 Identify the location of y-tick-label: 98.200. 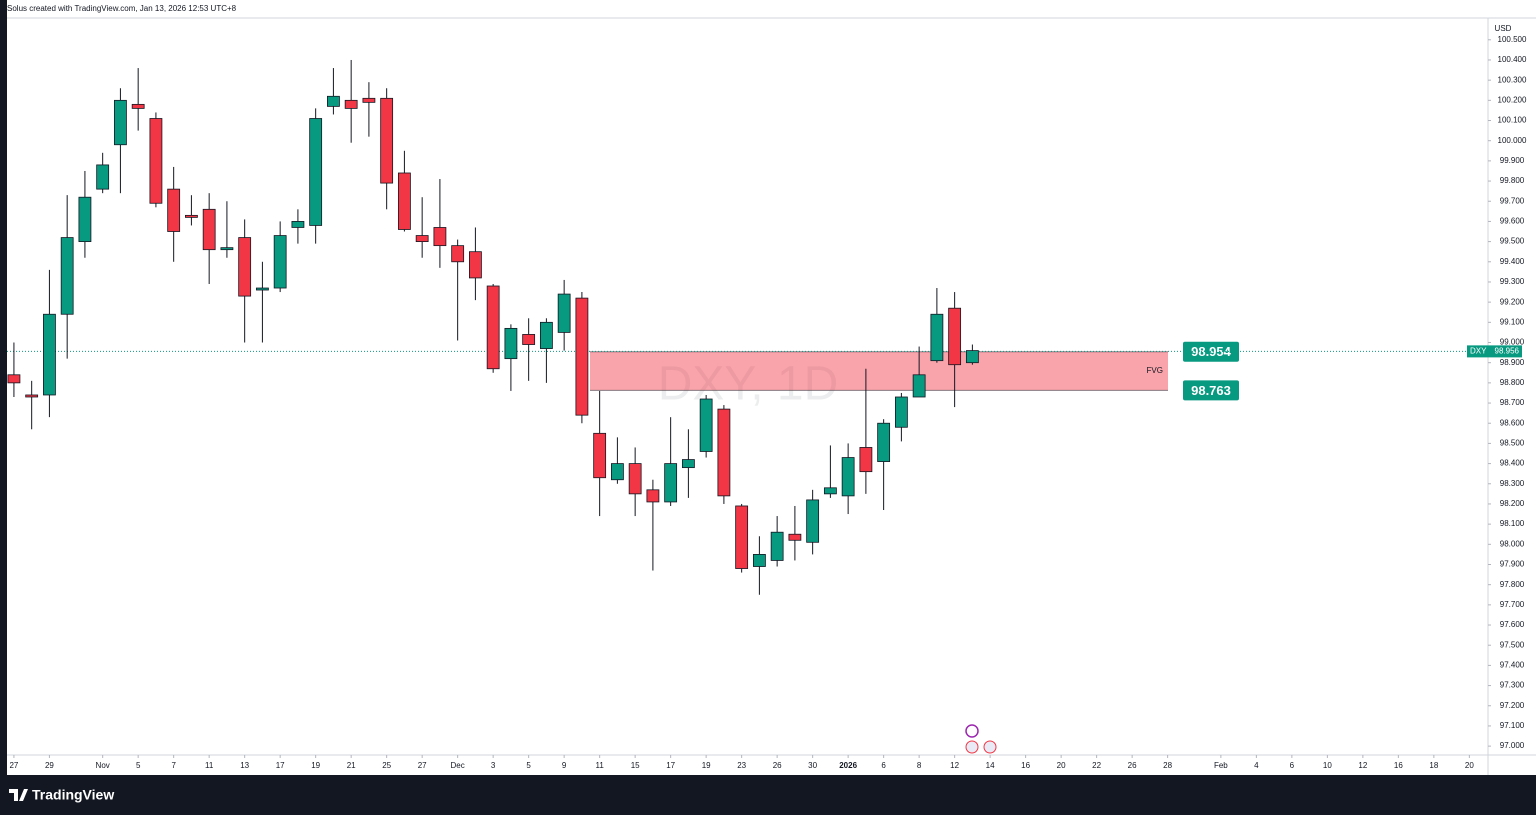
(1512, 503).